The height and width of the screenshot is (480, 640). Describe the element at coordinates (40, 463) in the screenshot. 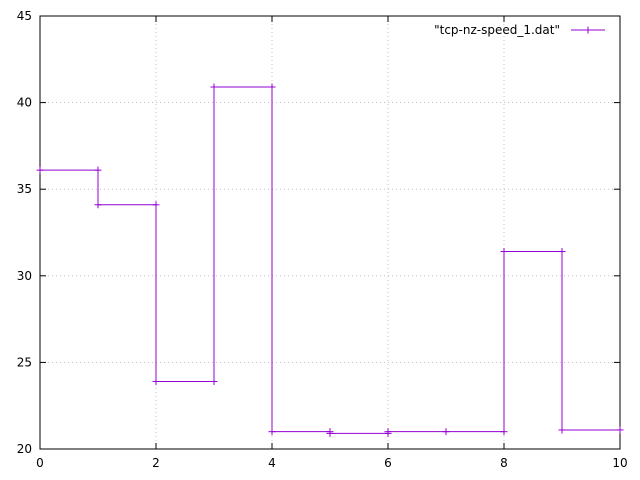

I see `x-tick-label: 0` at that location.